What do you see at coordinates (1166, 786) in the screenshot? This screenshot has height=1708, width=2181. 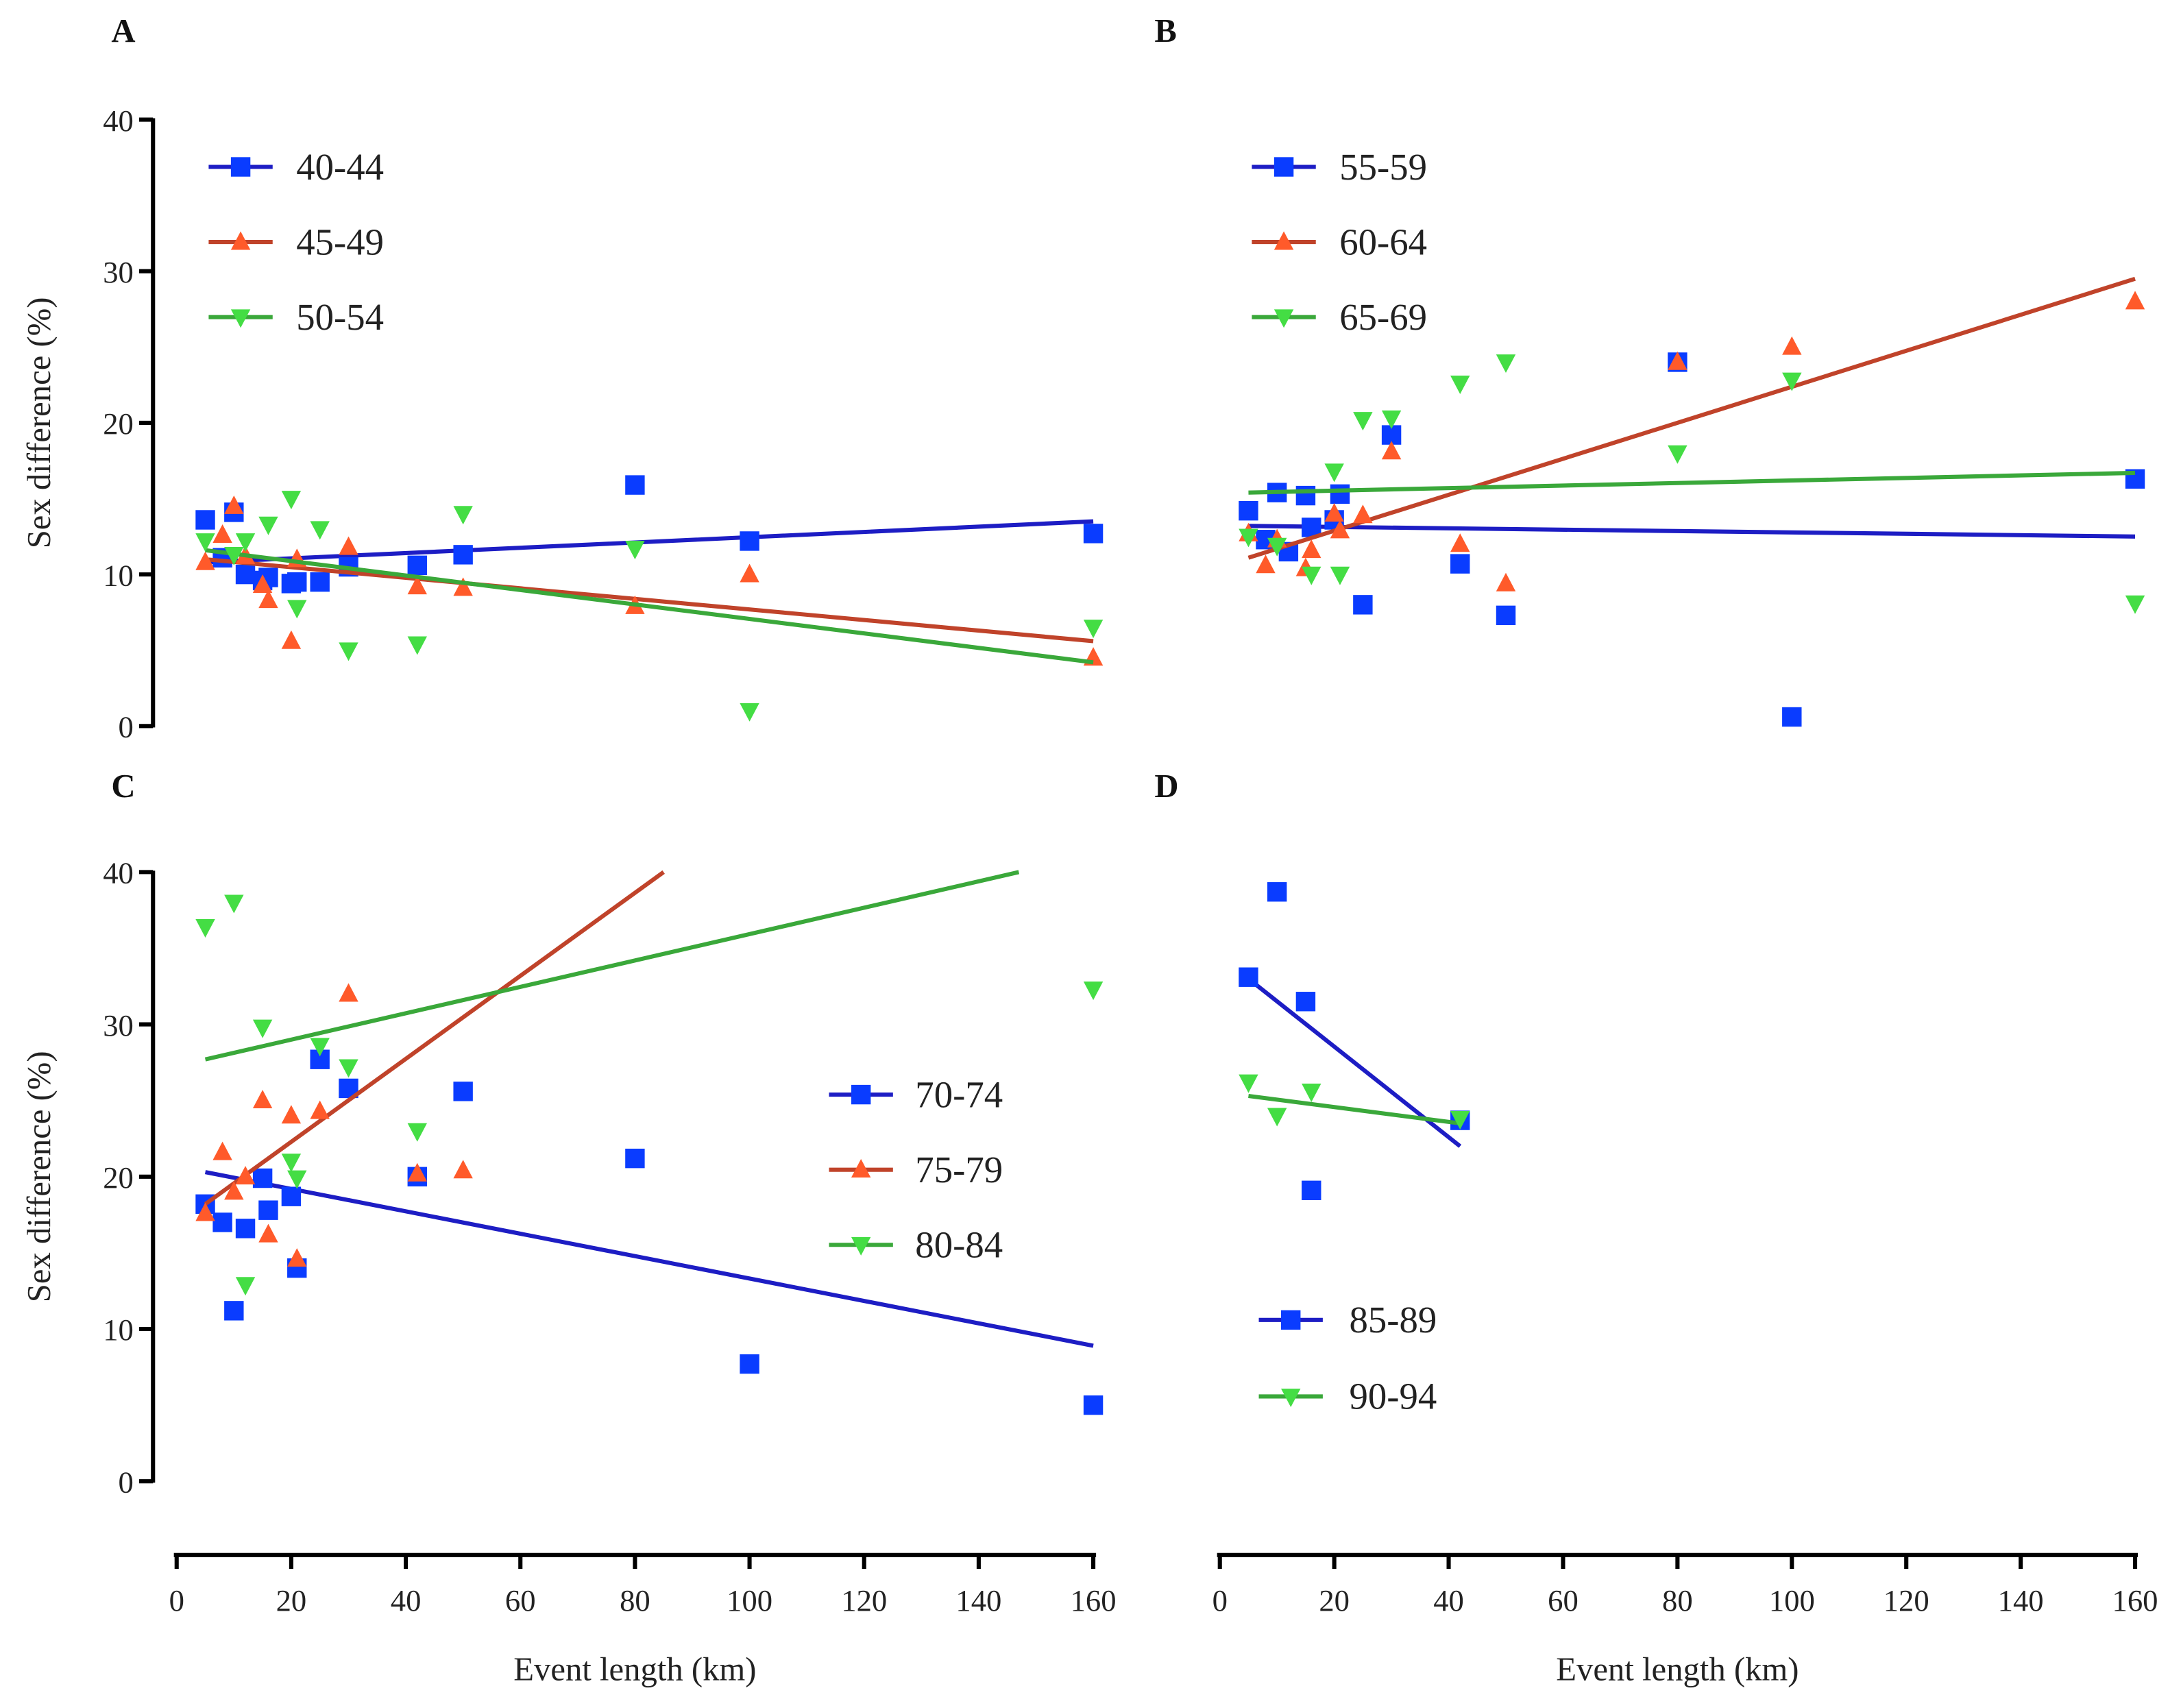 I see `panel-letter: D` at bounding box center [1166, 786].